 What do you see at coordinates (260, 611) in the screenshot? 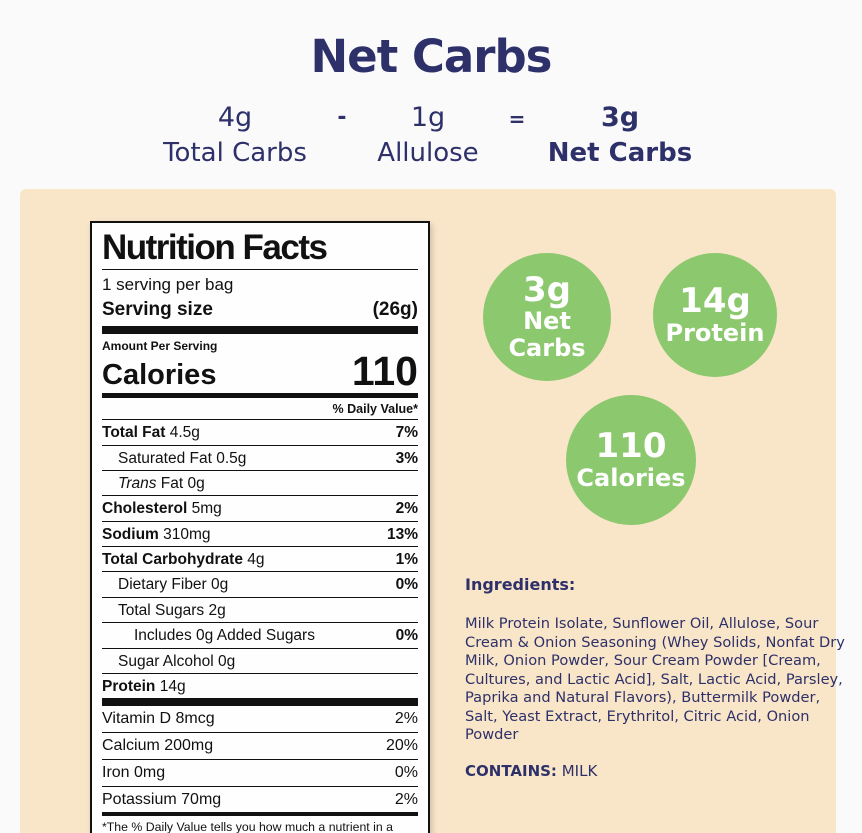
I see `nutrient-row-total-sugars: Total Sugars 2g` at bounding box center [260, 611].